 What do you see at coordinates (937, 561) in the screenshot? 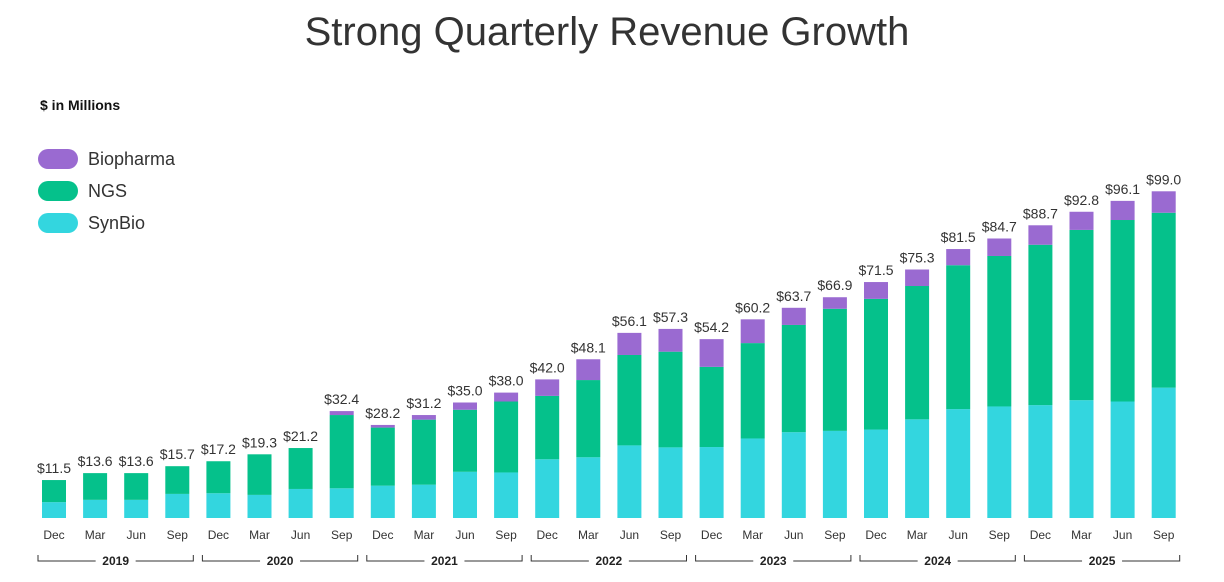
I see `year-label: 2024` at bounding box center [937, 561].